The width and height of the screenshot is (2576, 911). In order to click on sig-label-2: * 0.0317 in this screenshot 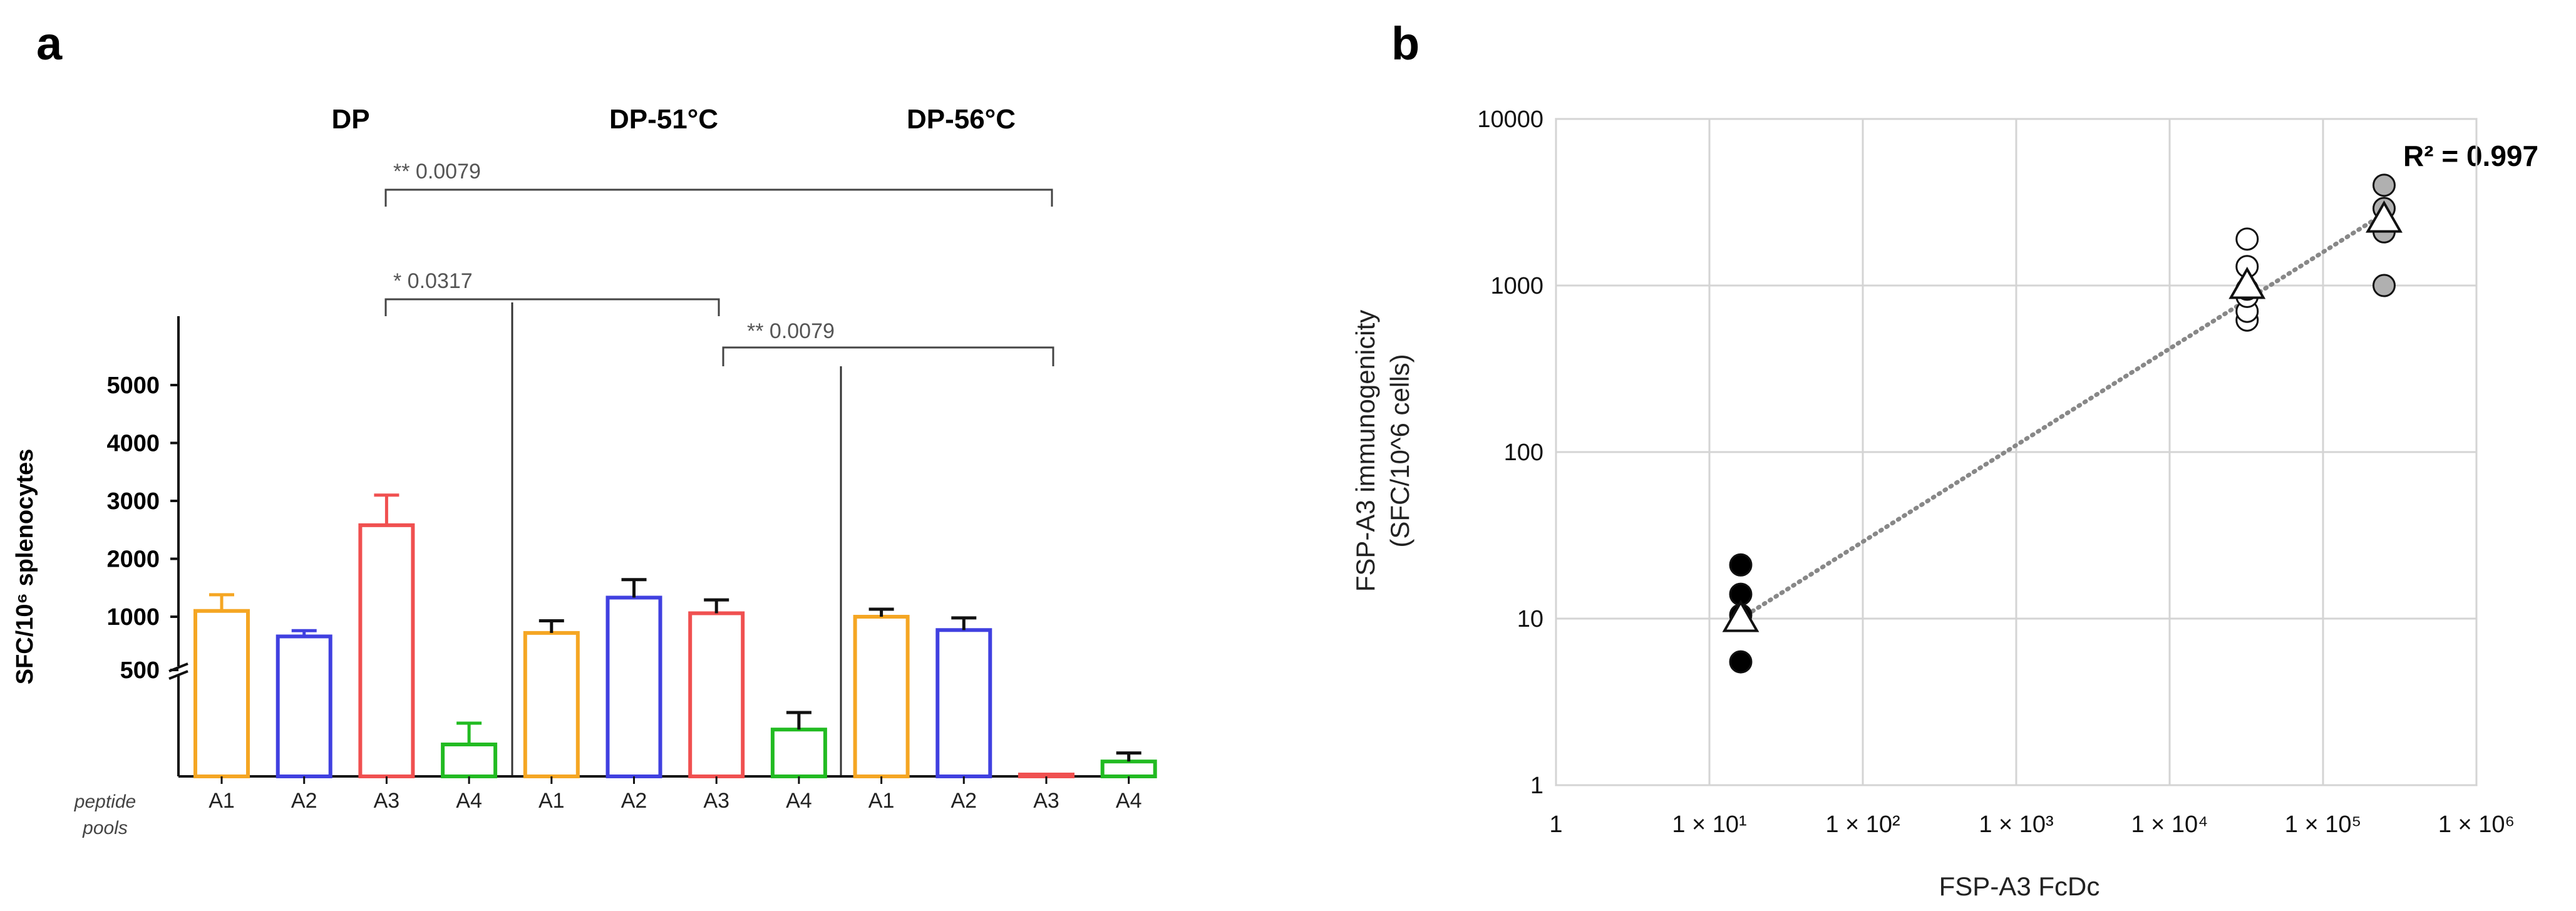, I will do `click(433, 281)`.